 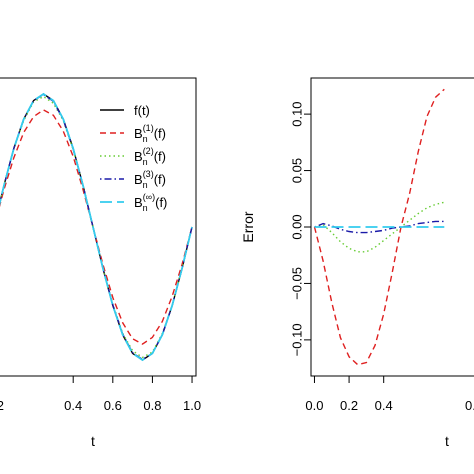 What do you see at coordinates (469, 405) in the screenshot?
I see `right-x-tick-label-partial: 0.` at bounding box center [469, 405].